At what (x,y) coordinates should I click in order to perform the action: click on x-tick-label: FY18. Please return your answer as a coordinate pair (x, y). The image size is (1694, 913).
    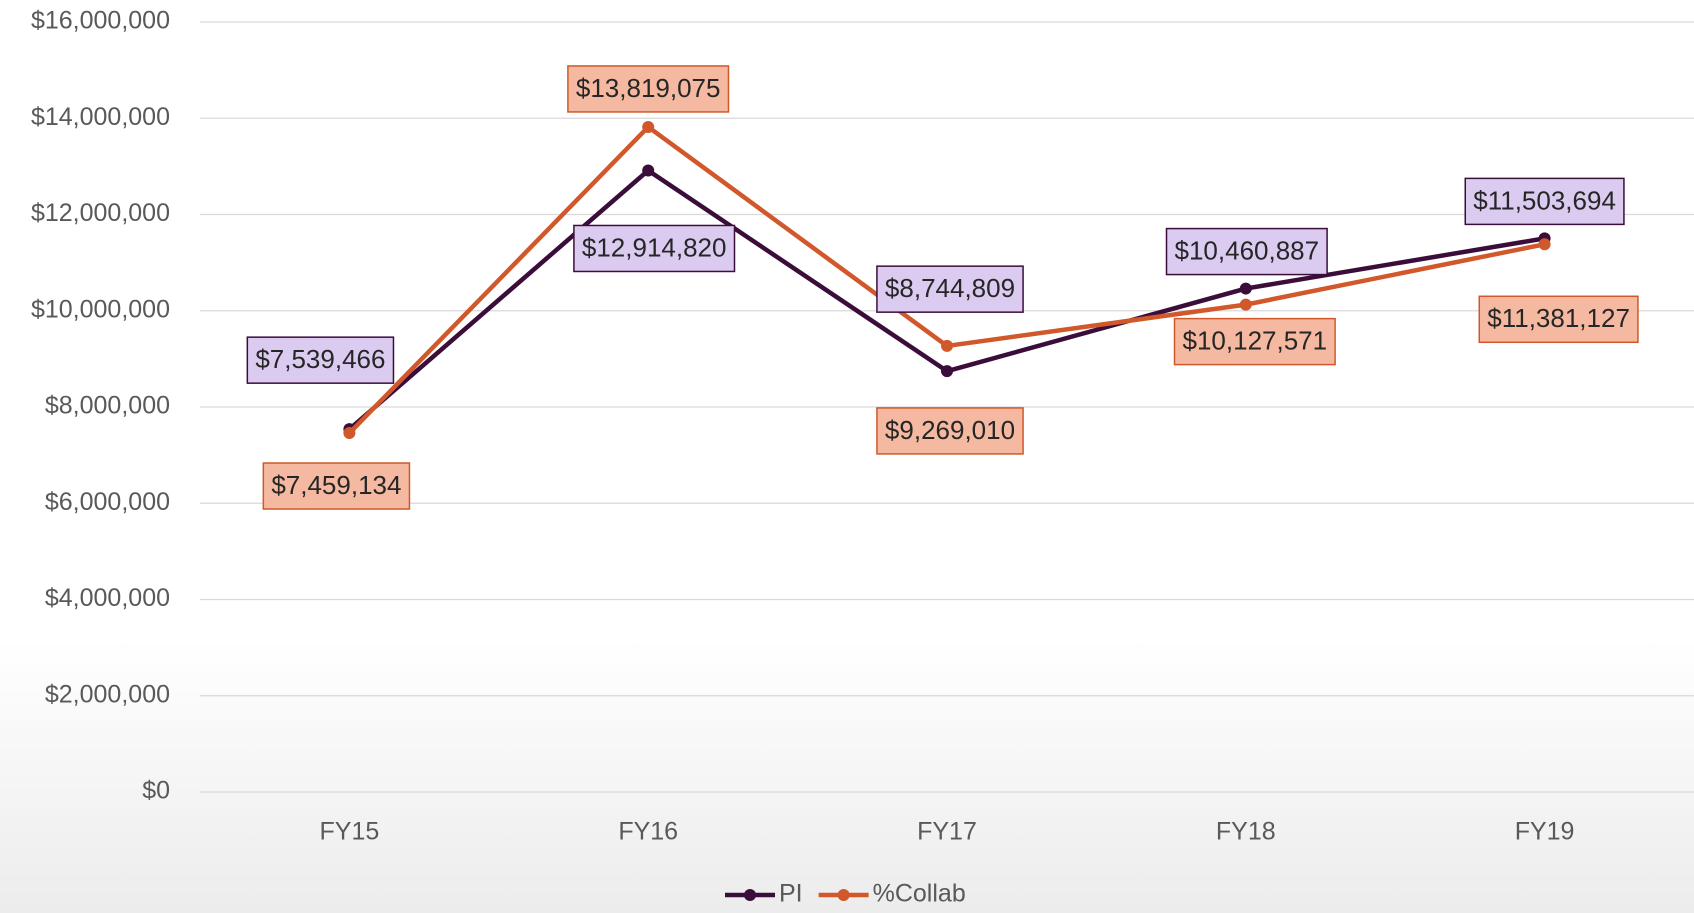
    Looking at the image, I should click on (1246, 832).